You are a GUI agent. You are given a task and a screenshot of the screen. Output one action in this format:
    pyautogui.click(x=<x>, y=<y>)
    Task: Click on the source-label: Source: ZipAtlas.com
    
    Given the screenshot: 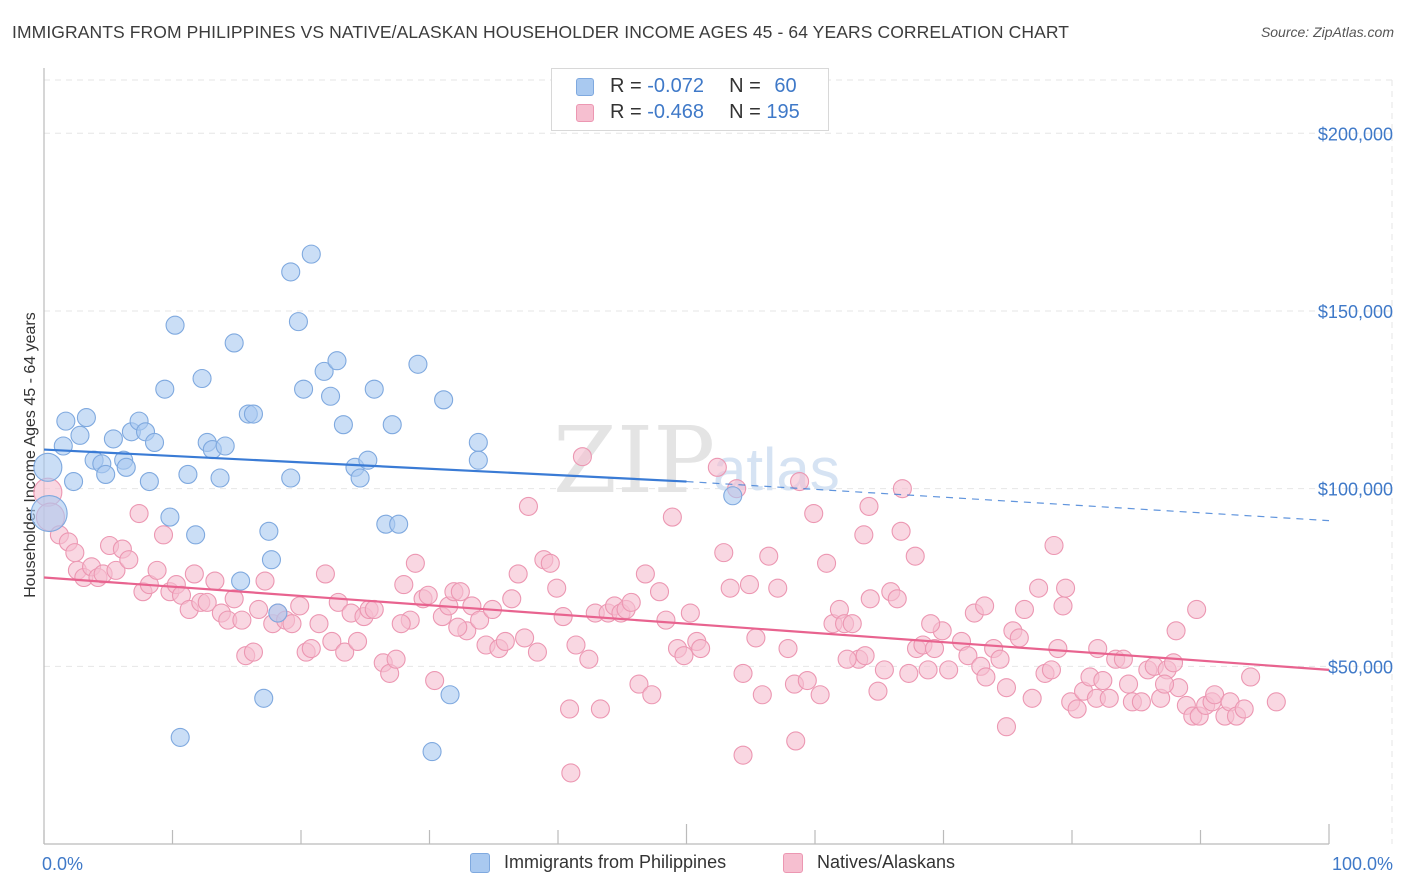 What is the action you would take?
    pyautogui.click(x=1327, y=32)
    